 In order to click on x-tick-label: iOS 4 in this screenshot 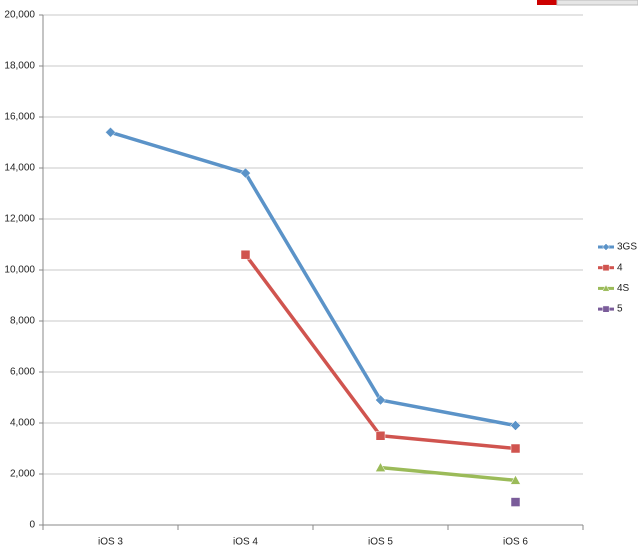, I will do `click(245, 542)`.